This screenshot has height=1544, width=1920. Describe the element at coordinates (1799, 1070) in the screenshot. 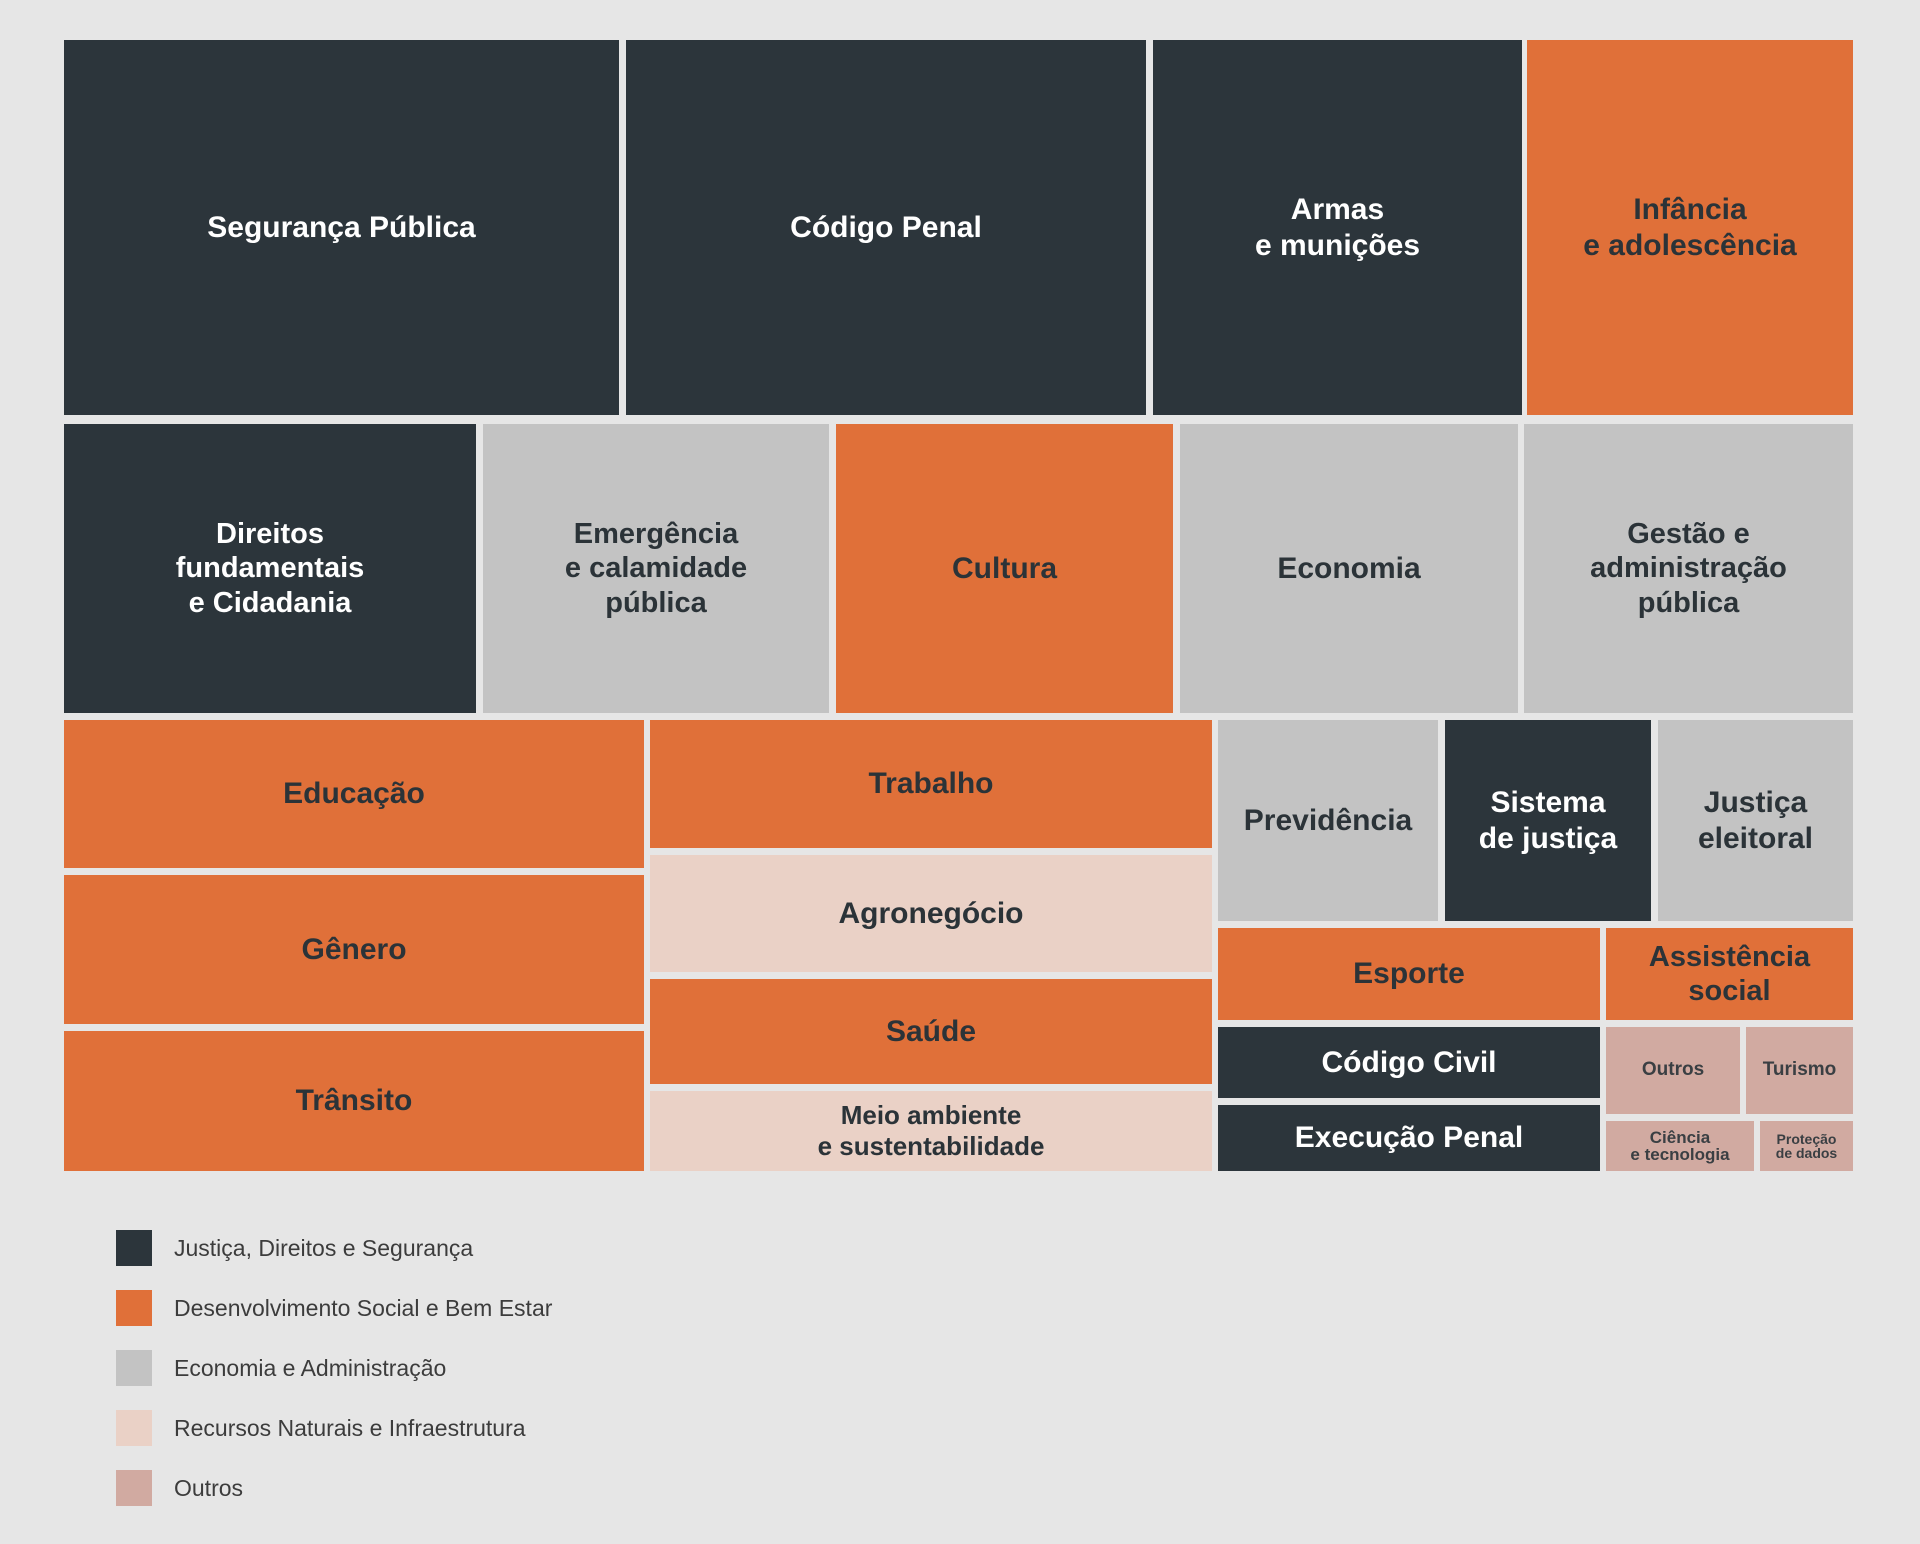

I see `treemap-tile: Turismo` at that location.